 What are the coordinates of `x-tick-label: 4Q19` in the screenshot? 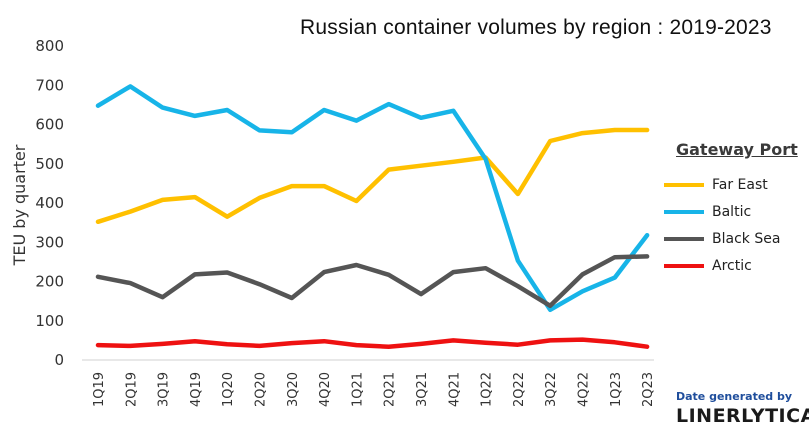 It's located at (196, 389).